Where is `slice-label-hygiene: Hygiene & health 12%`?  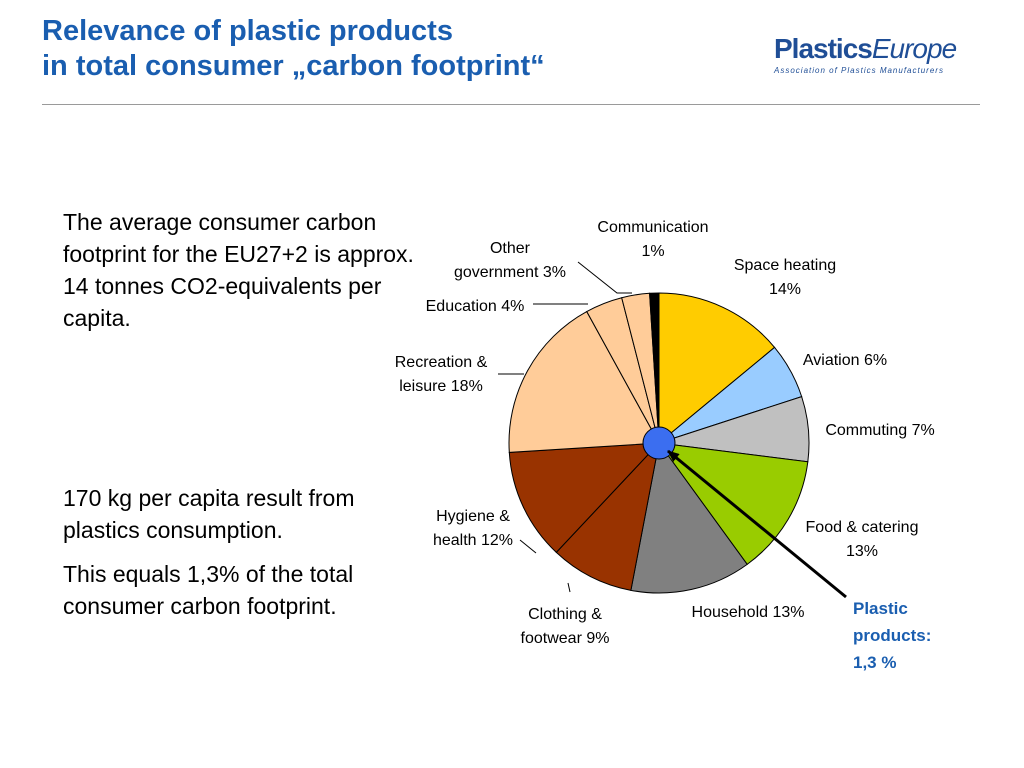 slice-label-hygiene: Hygiene & health 12% is located at coordinates (473, 528).